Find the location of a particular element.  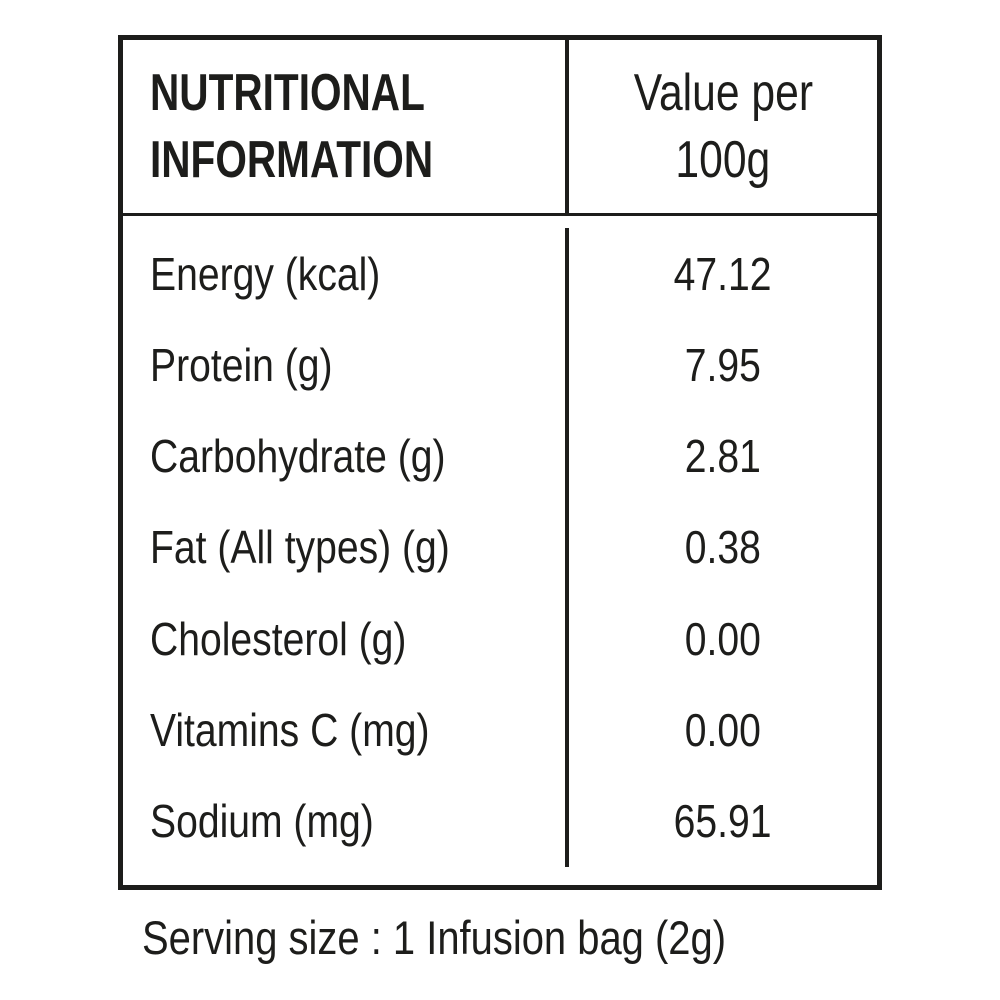

row-label-cell: Protein (g) is located at coordinates (344, 364).